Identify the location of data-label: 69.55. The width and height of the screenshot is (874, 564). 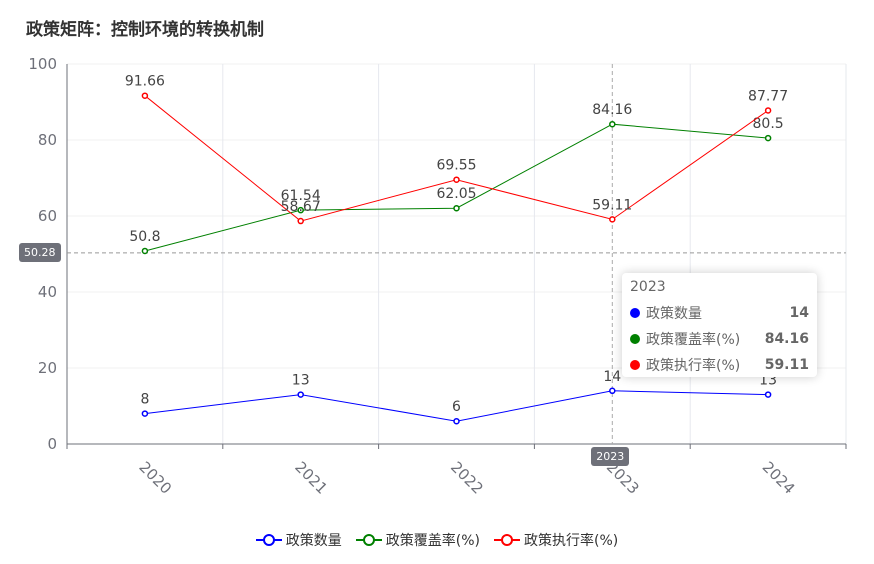
(456, 166).